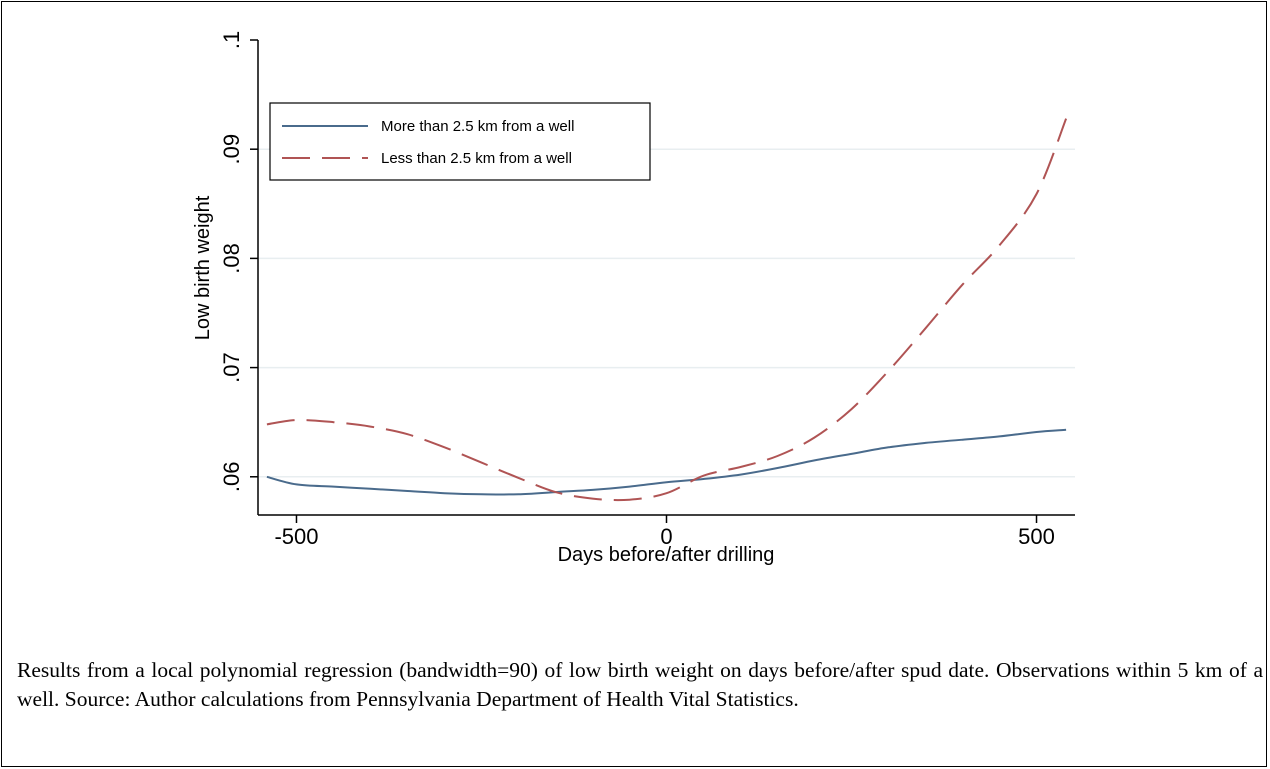 This screenshot has width=1270, height=769. What do you see at coordinates (1036, 536) in the screenshot?
I see `x-tick-label: 500` at bounding box center [1036, 536].